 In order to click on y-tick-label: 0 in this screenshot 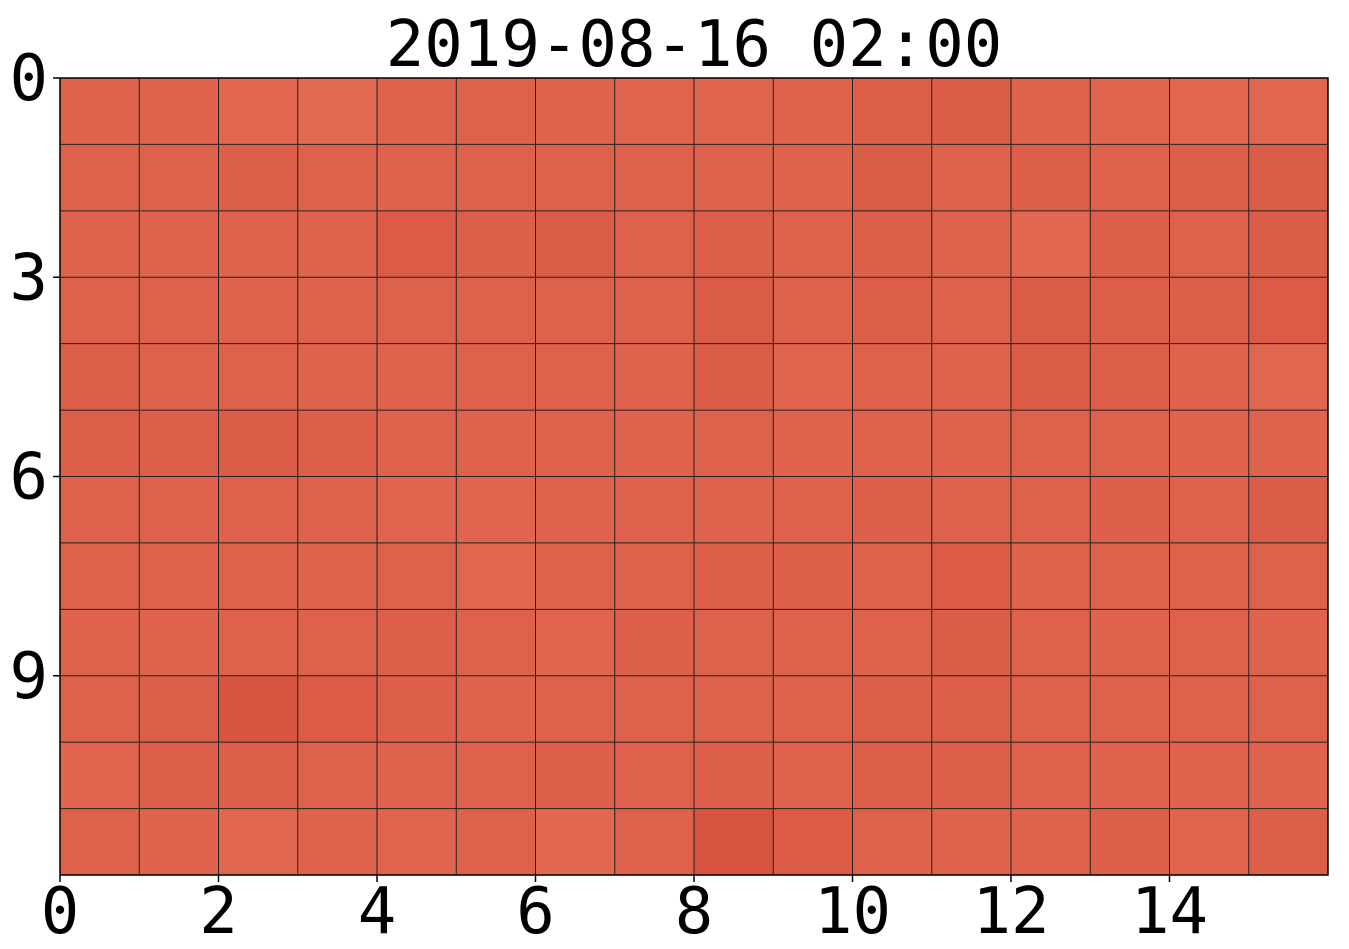, I will do `click(28, 79)`.